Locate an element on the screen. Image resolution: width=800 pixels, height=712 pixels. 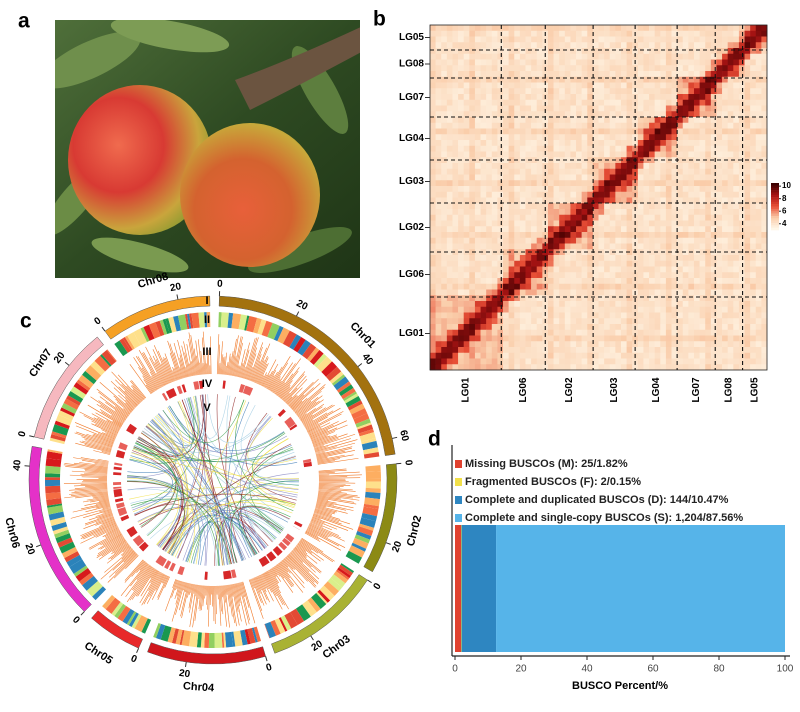
colorbar-step is located at coordinates (775, 205).